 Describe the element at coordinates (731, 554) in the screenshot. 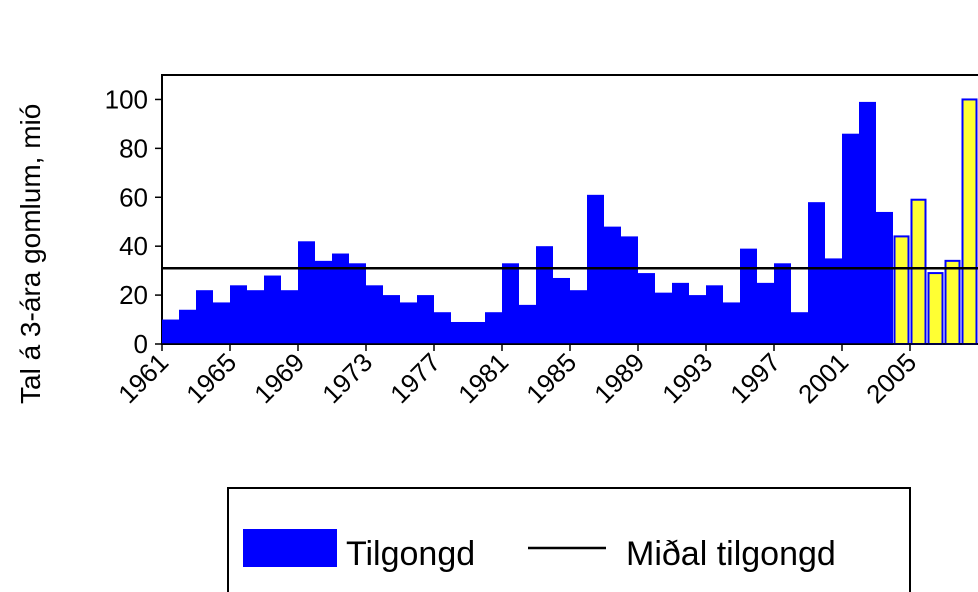

I see `legend-label: Miðal tilgongd` at that location.